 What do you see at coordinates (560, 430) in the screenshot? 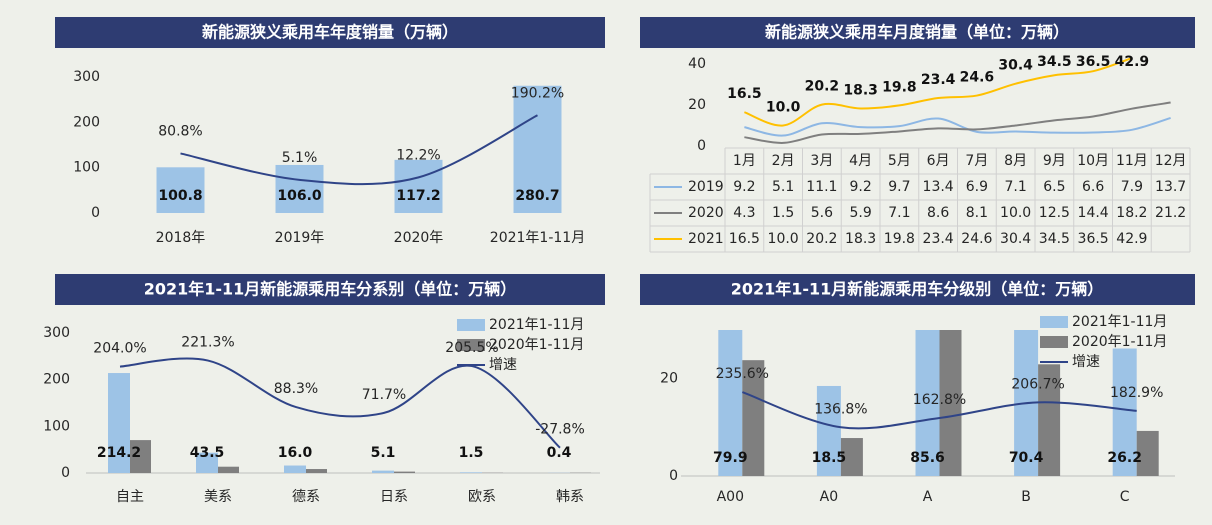
I see `data-label: -27.8%` at bounding box center [560, 430].